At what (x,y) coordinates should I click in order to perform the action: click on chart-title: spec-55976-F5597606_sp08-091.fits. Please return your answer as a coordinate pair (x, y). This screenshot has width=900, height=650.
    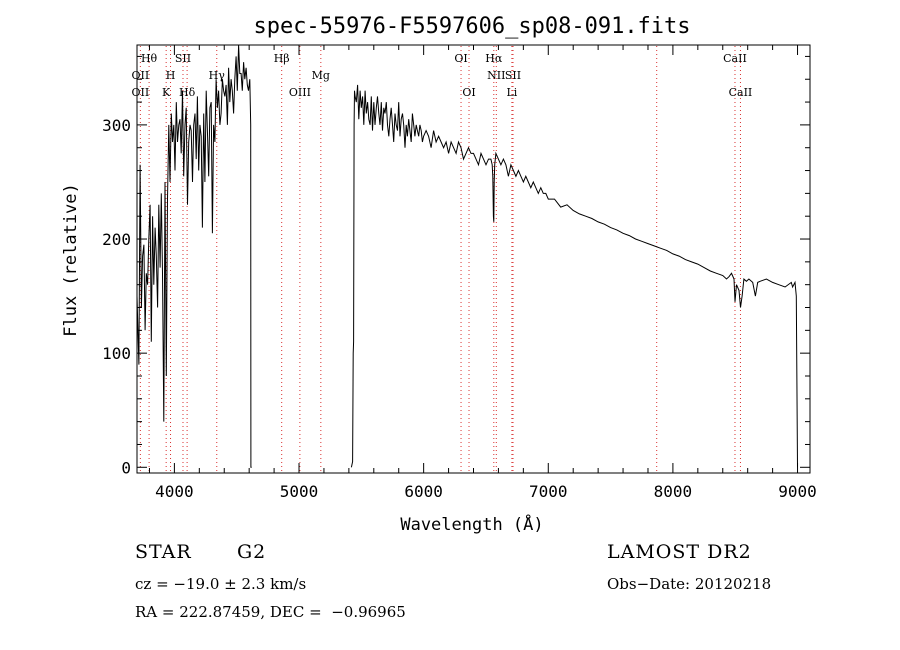
    Looking at the image, I should click on (471, 26).